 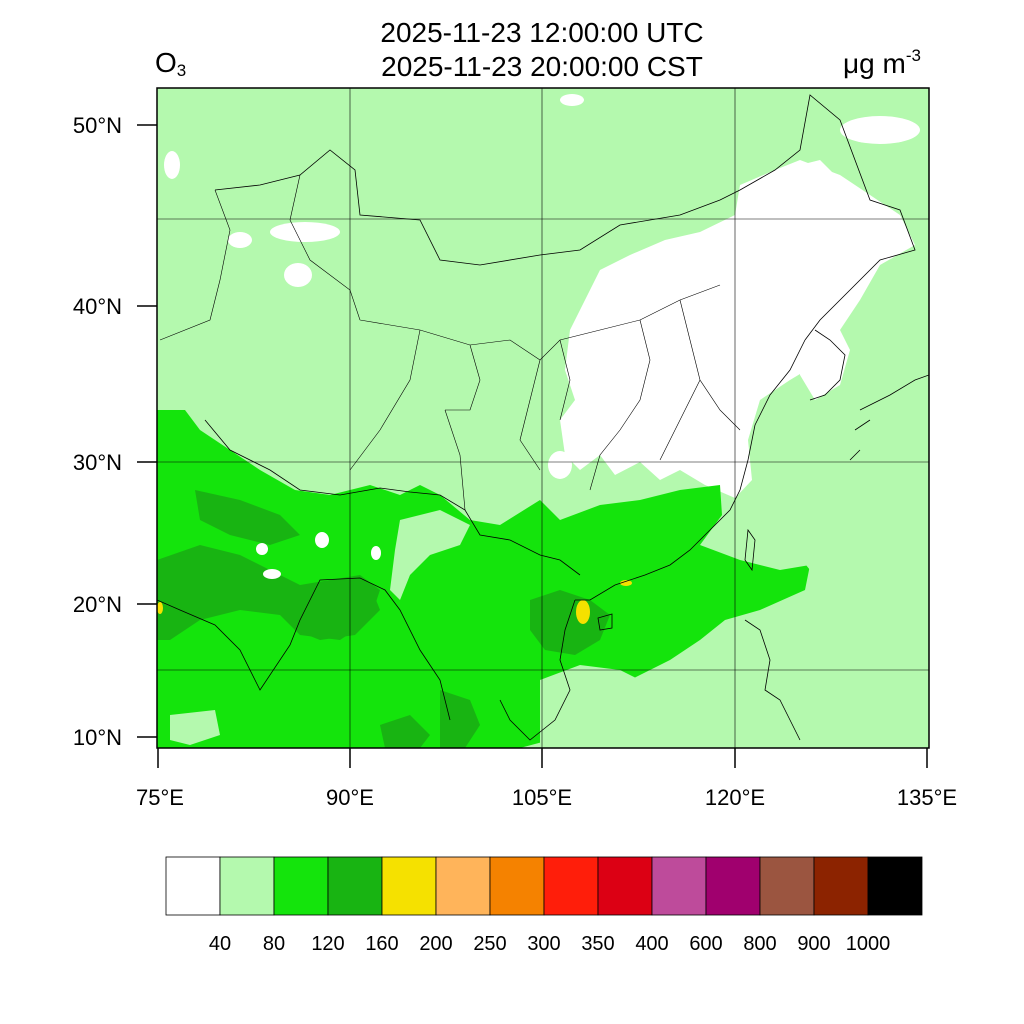 What do you see at coordinates (734, 699) in the screenshot?
I see `field-lightgreen-scs` at bounding box center [734, 699].